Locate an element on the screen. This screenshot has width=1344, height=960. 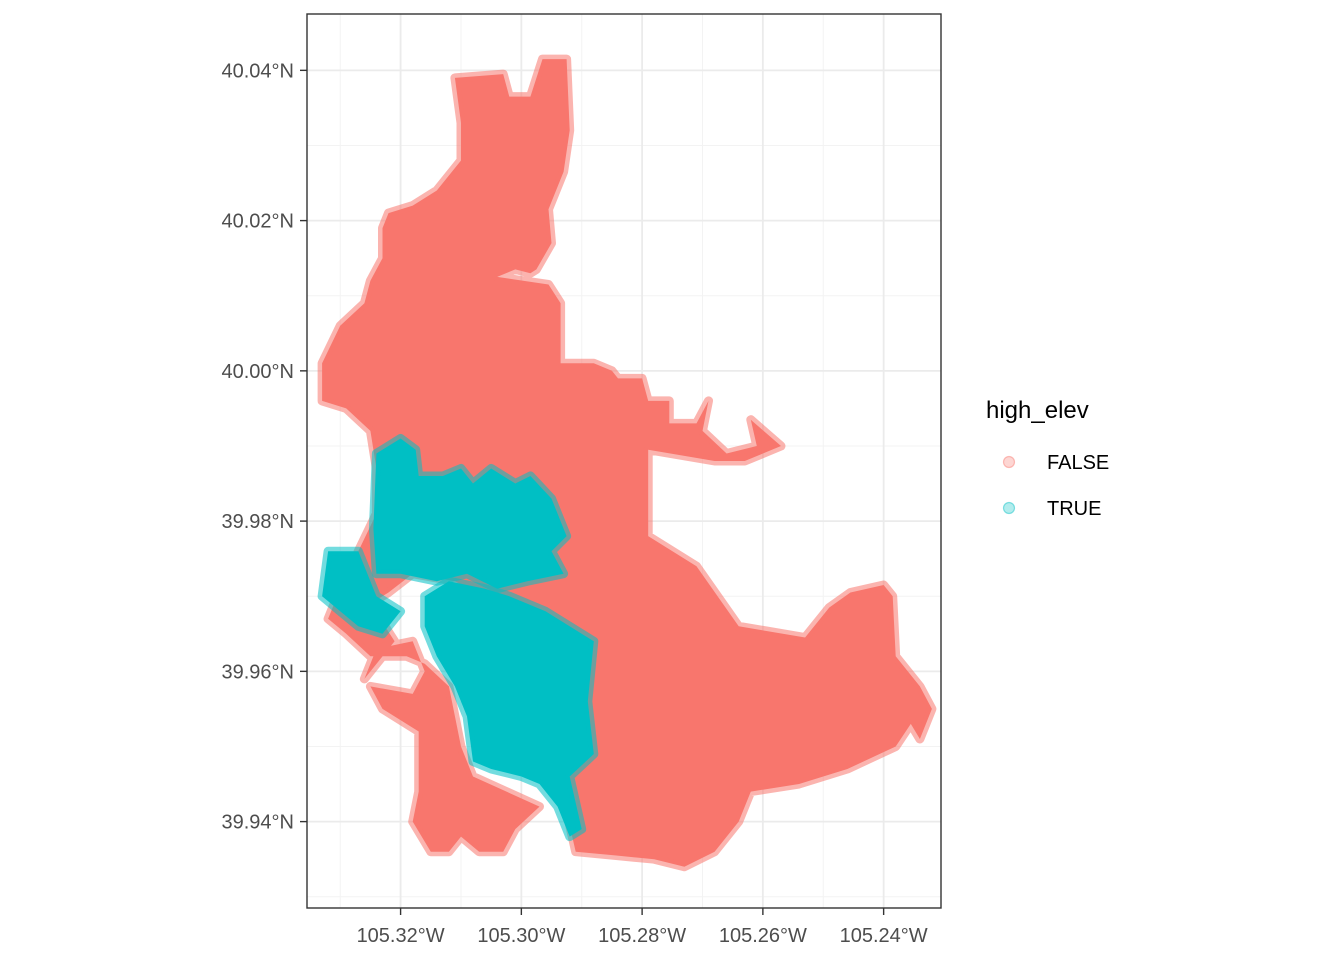
legend-title: high_elev is located at coordinates (1037, 410).